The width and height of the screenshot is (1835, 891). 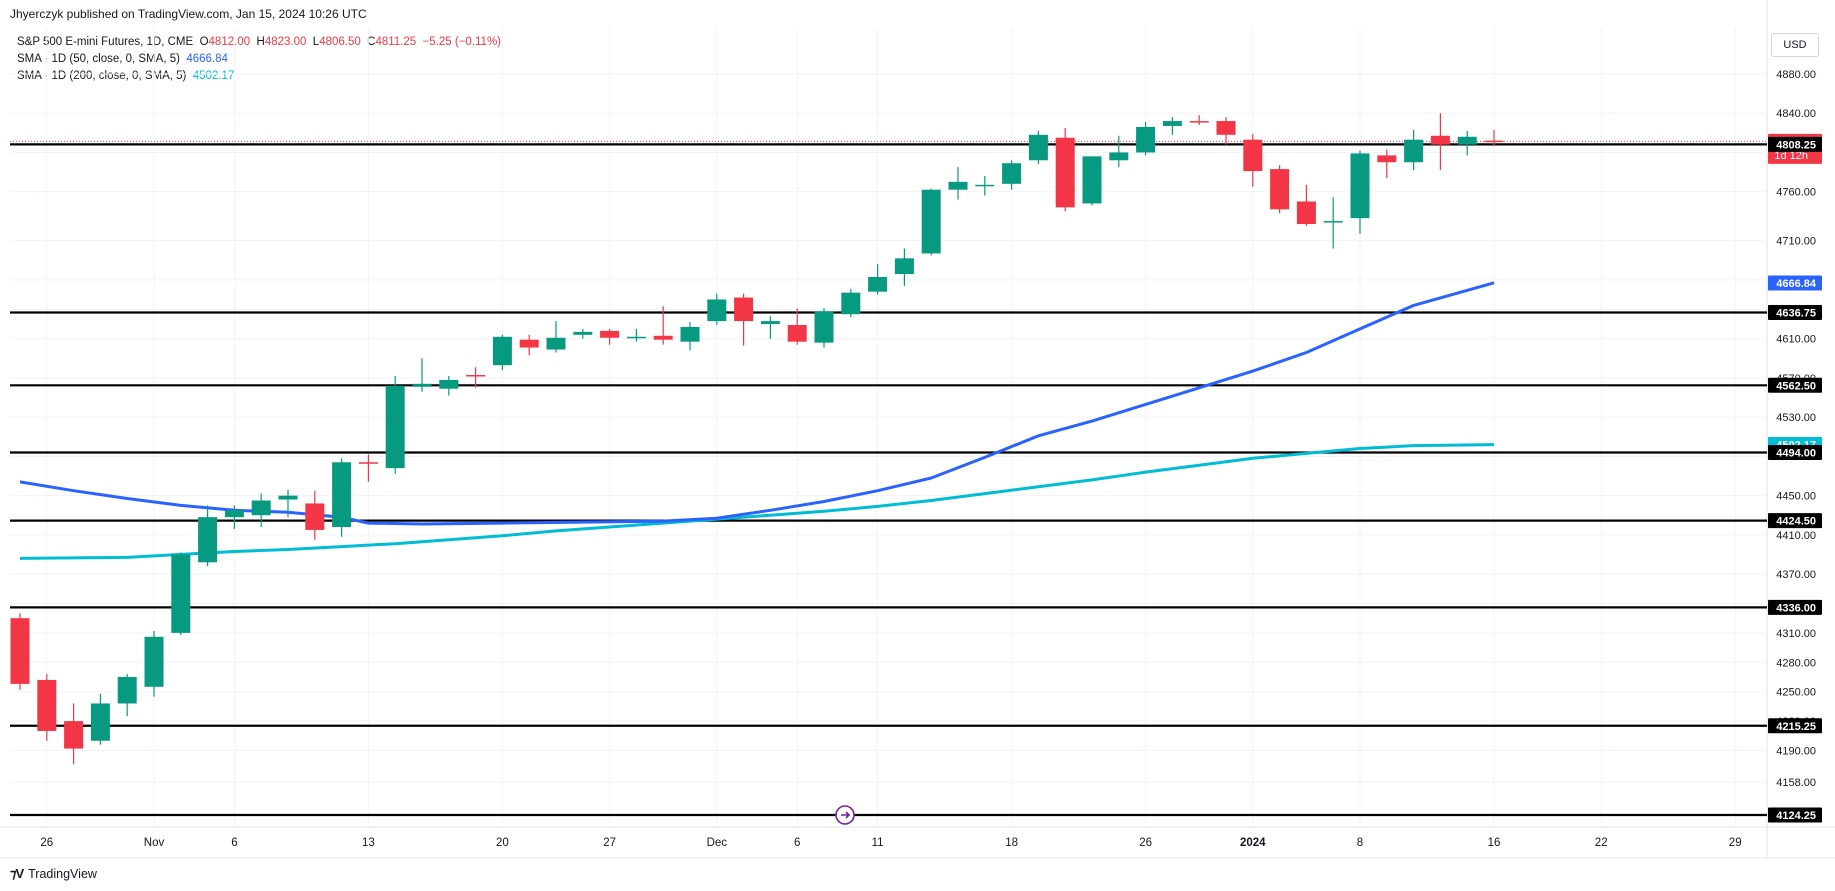 What do you see at coordinates (757, 501) in the screenshot?
I see `sma200-line` at bounding box center [757, 501].